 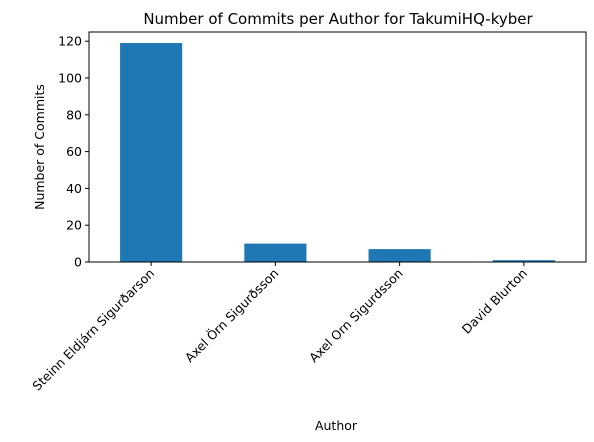 I want to click on y-tick-label: 20, so click(x=74, y=225).